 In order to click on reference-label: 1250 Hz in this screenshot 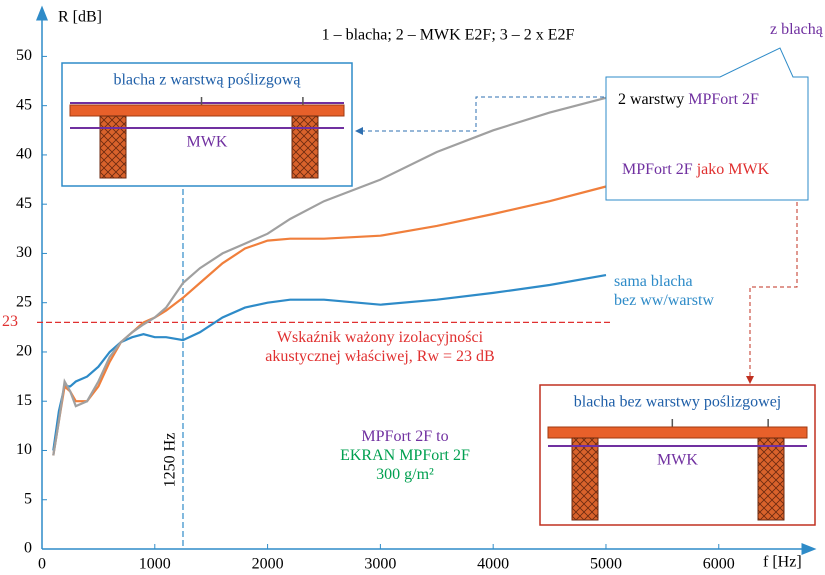, I will do `click(170, 460)`.